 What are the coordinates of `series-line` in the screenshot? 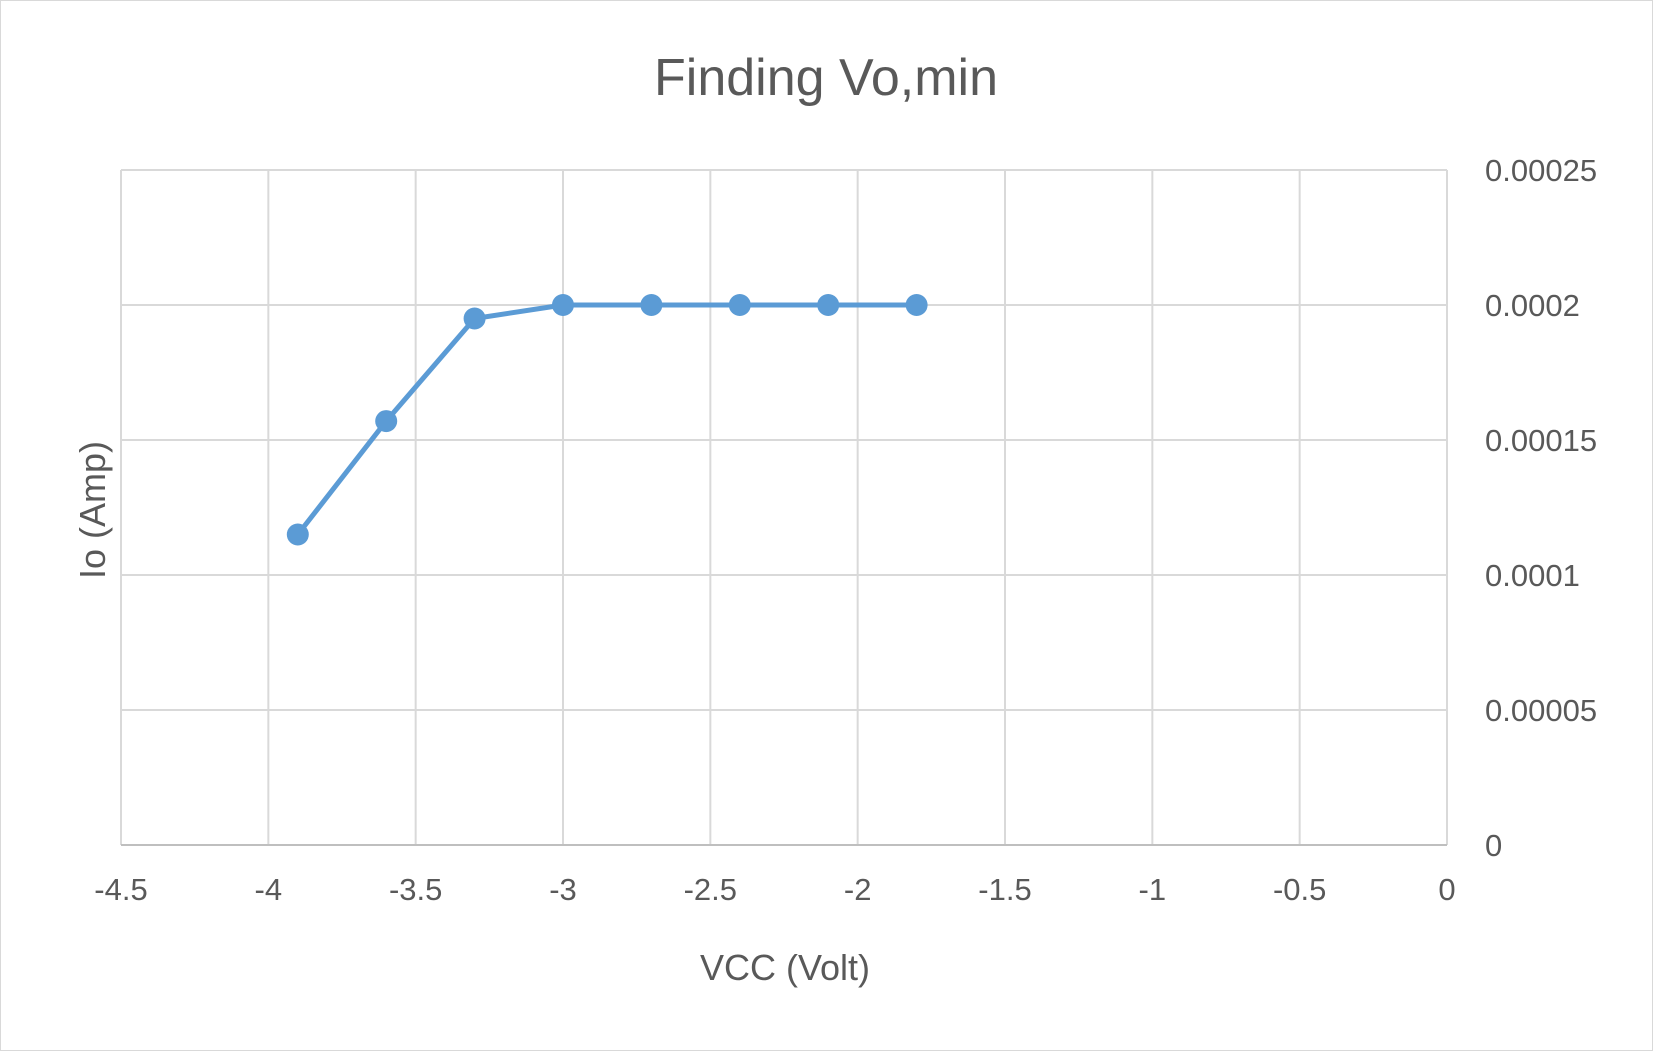 It's located at (606, 419).